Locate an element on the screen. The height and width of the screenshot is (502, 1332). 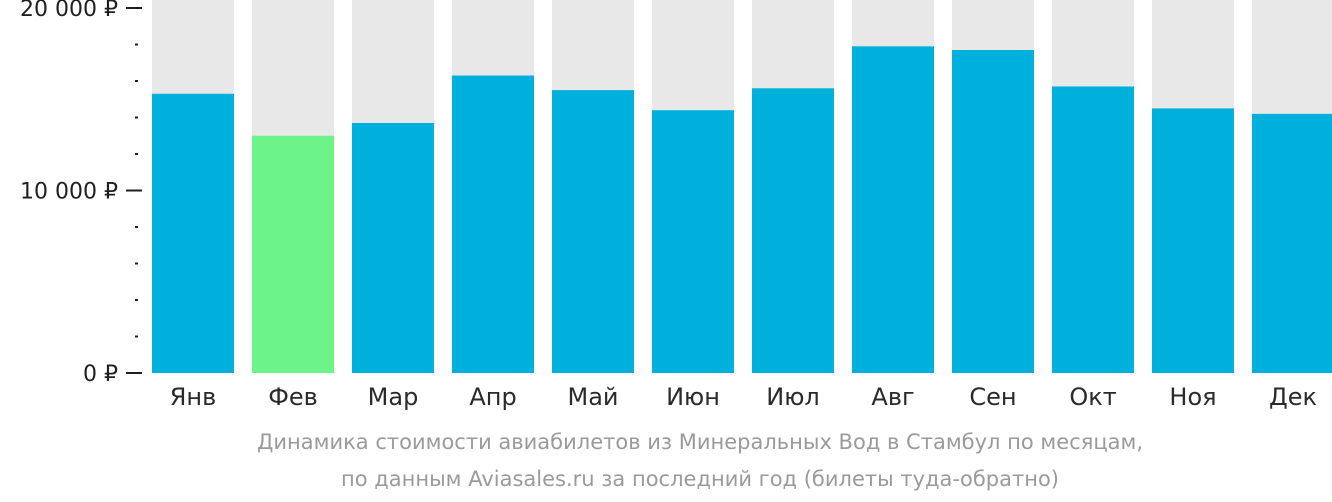
x-tick-label: Янв is located at coordinates (193, 397).